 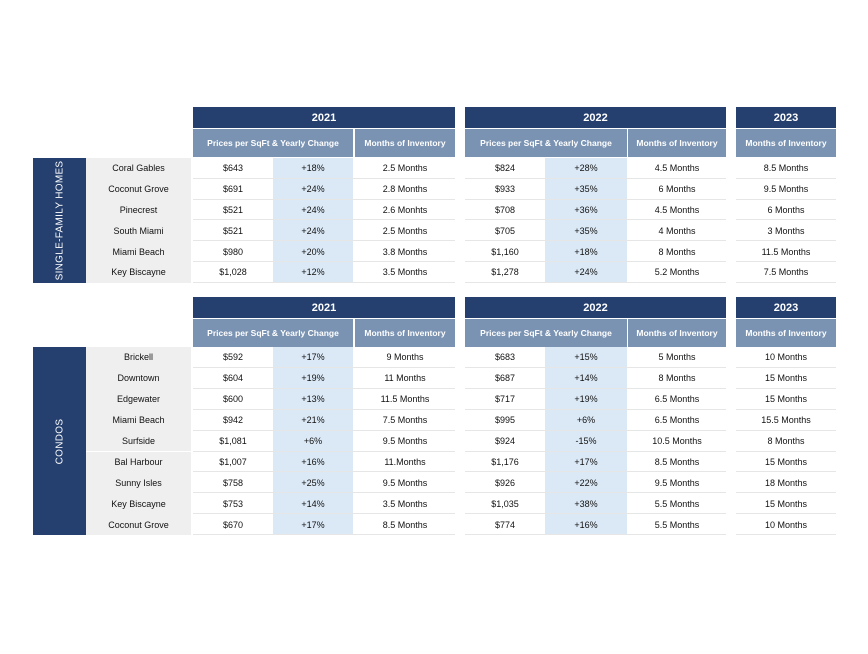 What do you see at coordinates (405, 333) in the screenshot?
I see `inventory-header-2021: Months of Inventory` at bounding box center [405, 333].